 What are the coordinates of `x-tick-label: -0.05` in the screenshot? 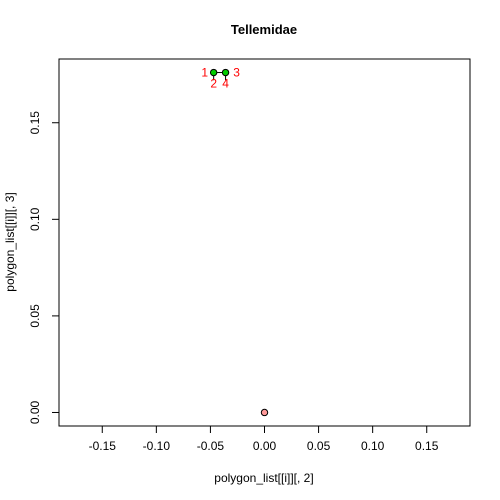 It's located at (211, 446).